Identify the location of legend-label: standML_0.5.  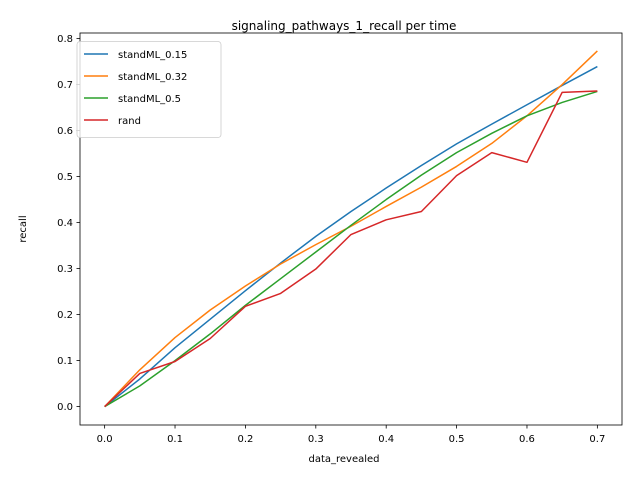
(149, 99).